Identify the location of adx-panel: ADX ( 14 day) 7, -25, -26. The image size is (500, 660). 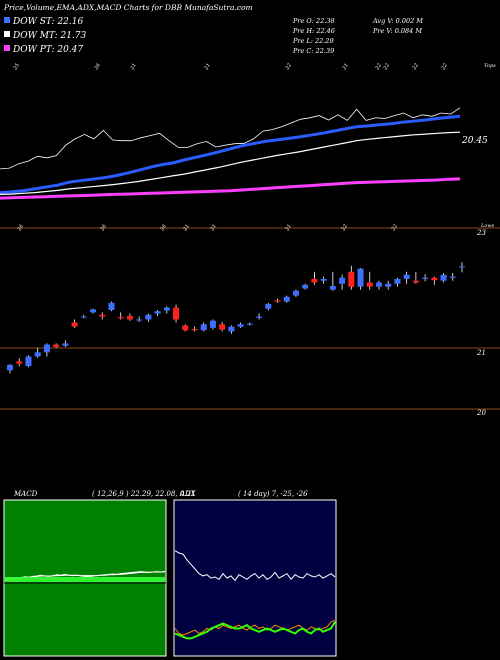
(255, 573).